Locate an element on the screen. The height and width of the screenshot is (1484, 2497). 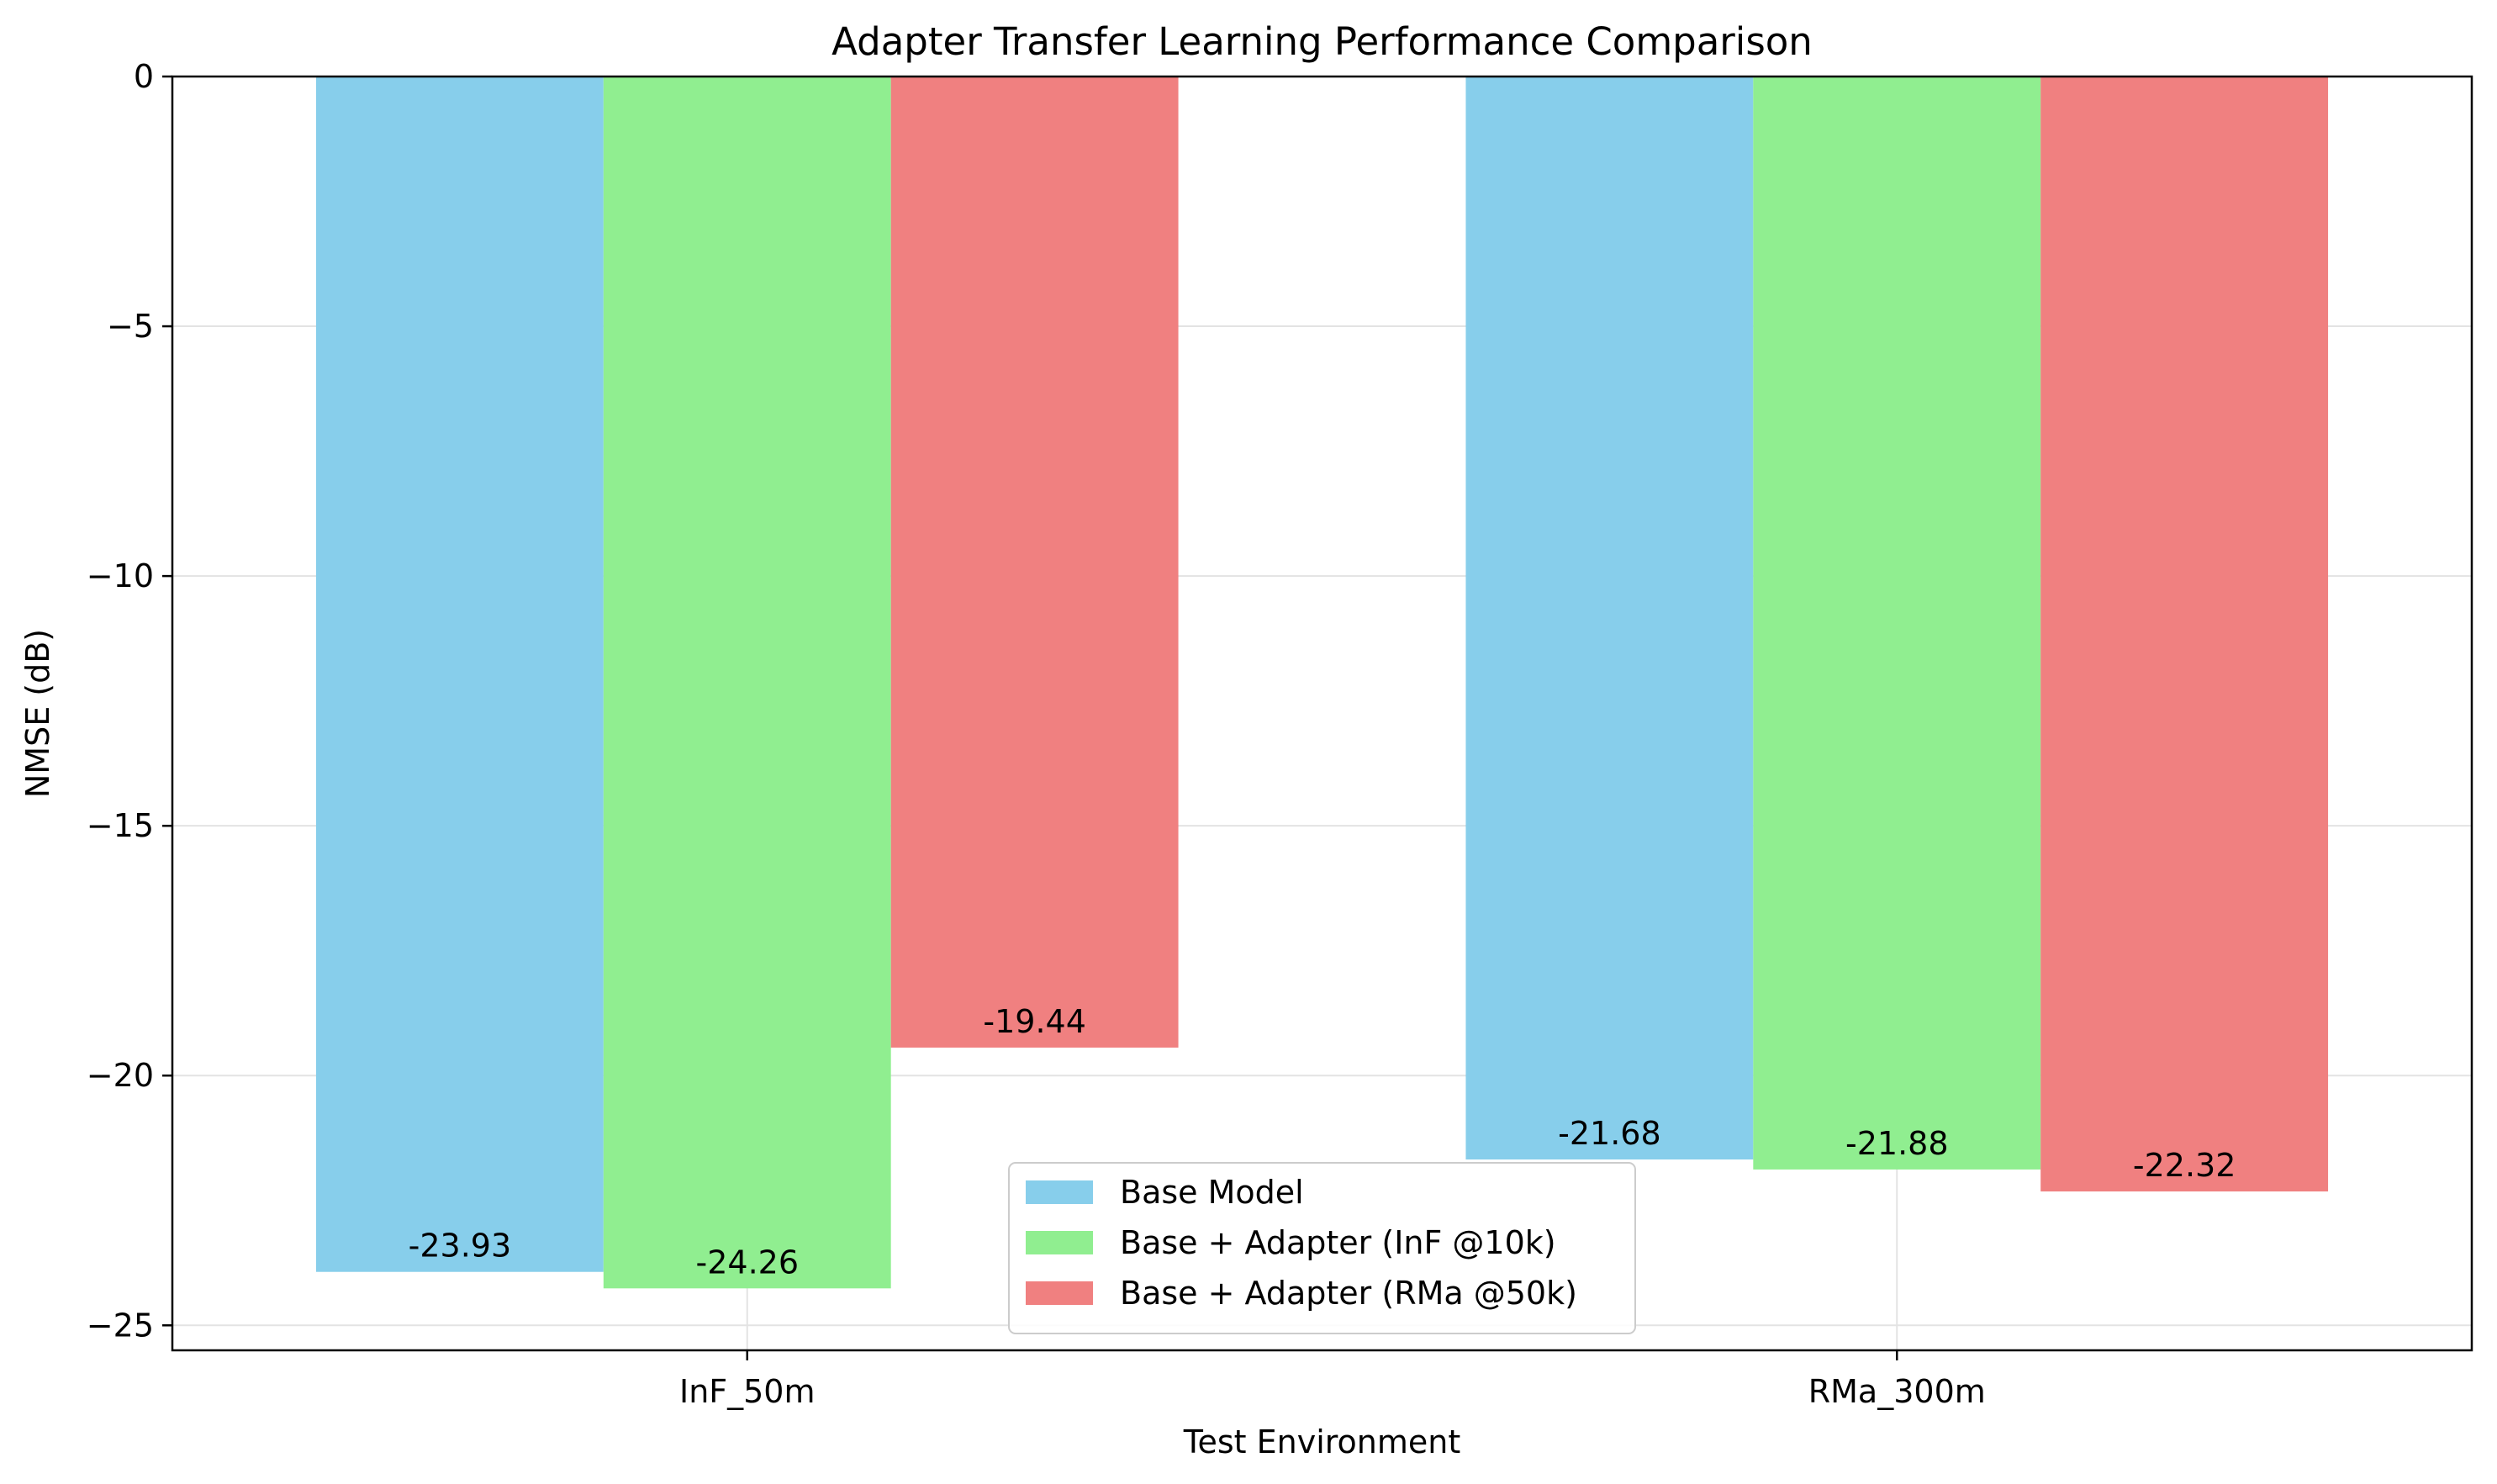
bar-value-label: -22.32 is located at coordinates (2184, 1165).